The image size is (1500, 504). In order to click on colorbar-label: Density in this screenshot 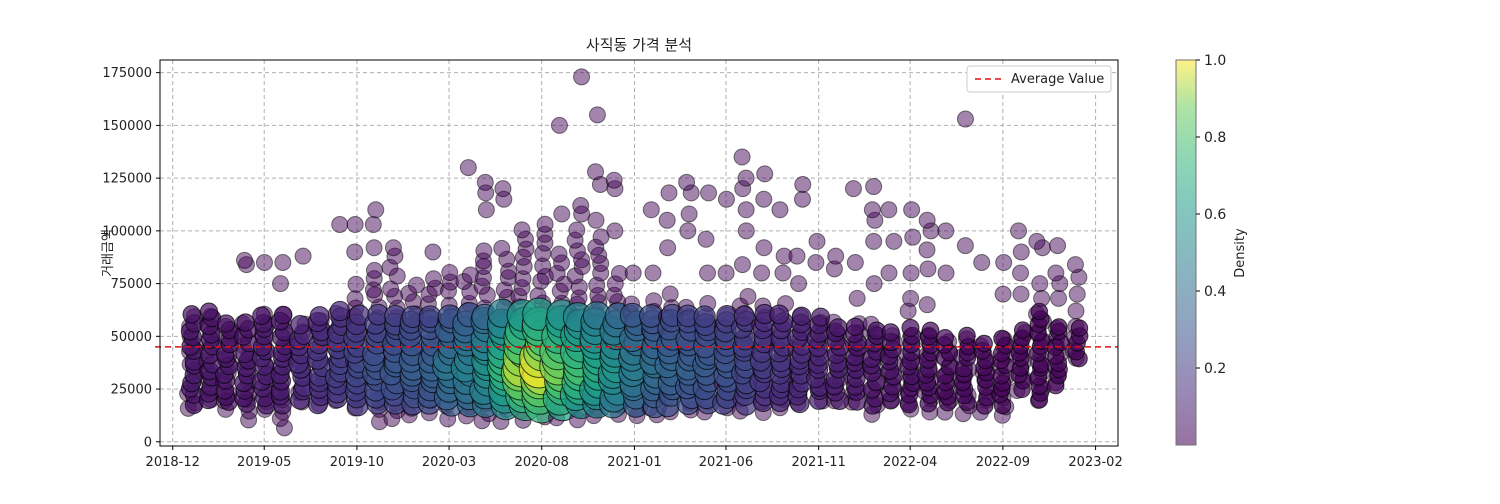, I will do `click(1240, 253)`.